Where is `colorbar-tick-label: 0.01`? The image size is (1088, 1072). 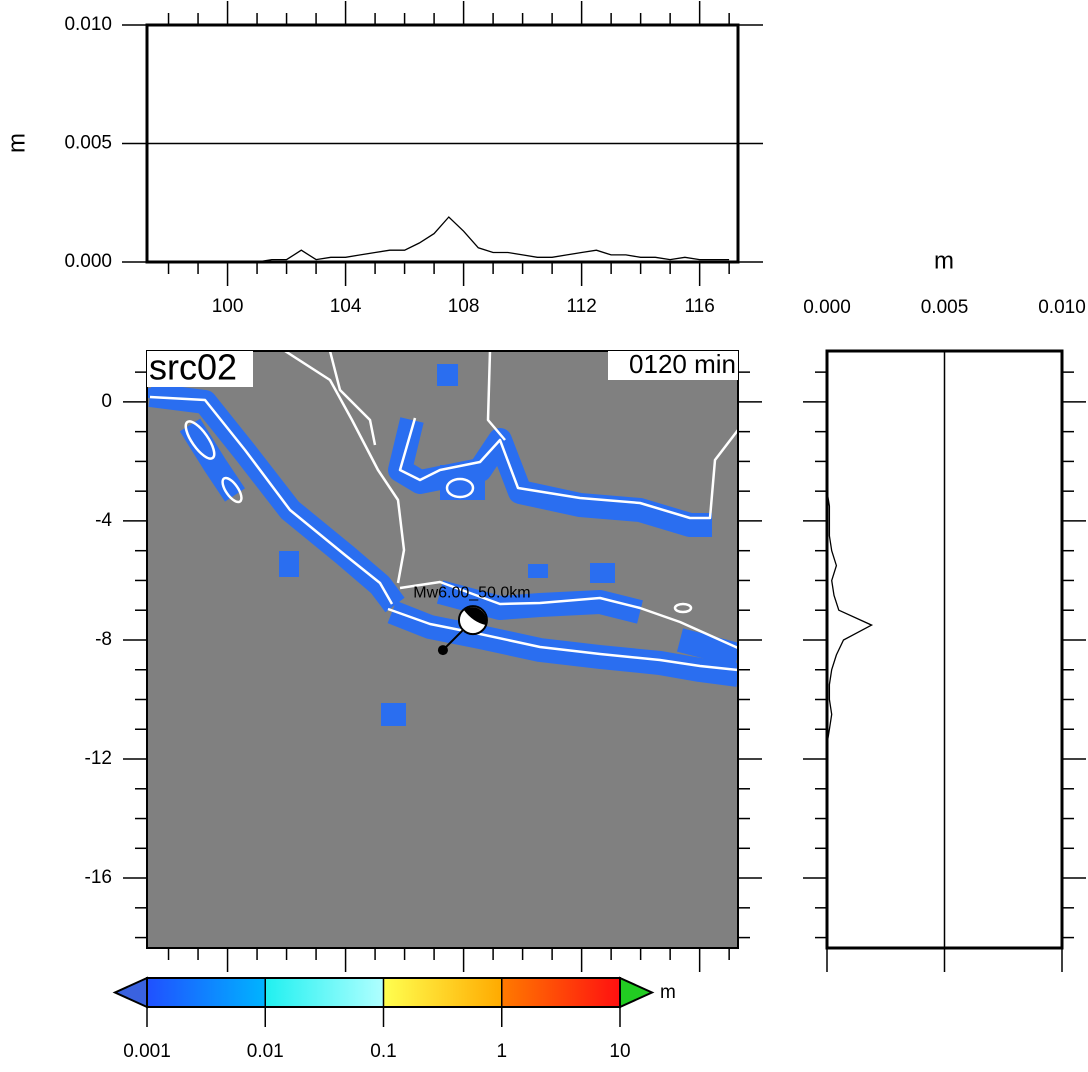 colorbar-tick-label: 0.01 is located at coordinates (265, 1051).